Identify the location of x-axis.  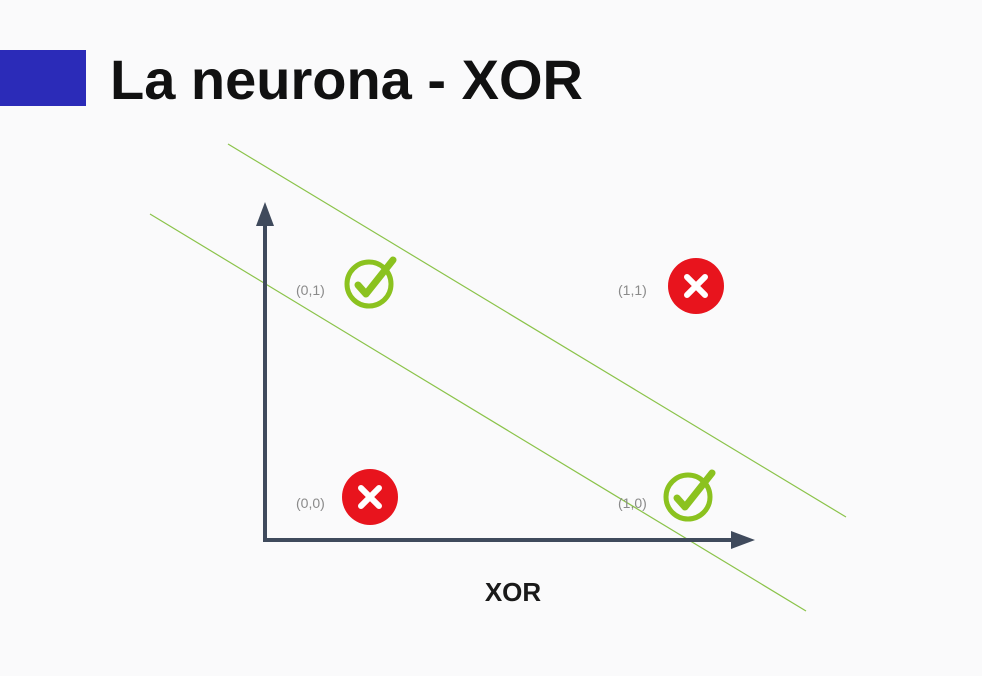
(509, 540).